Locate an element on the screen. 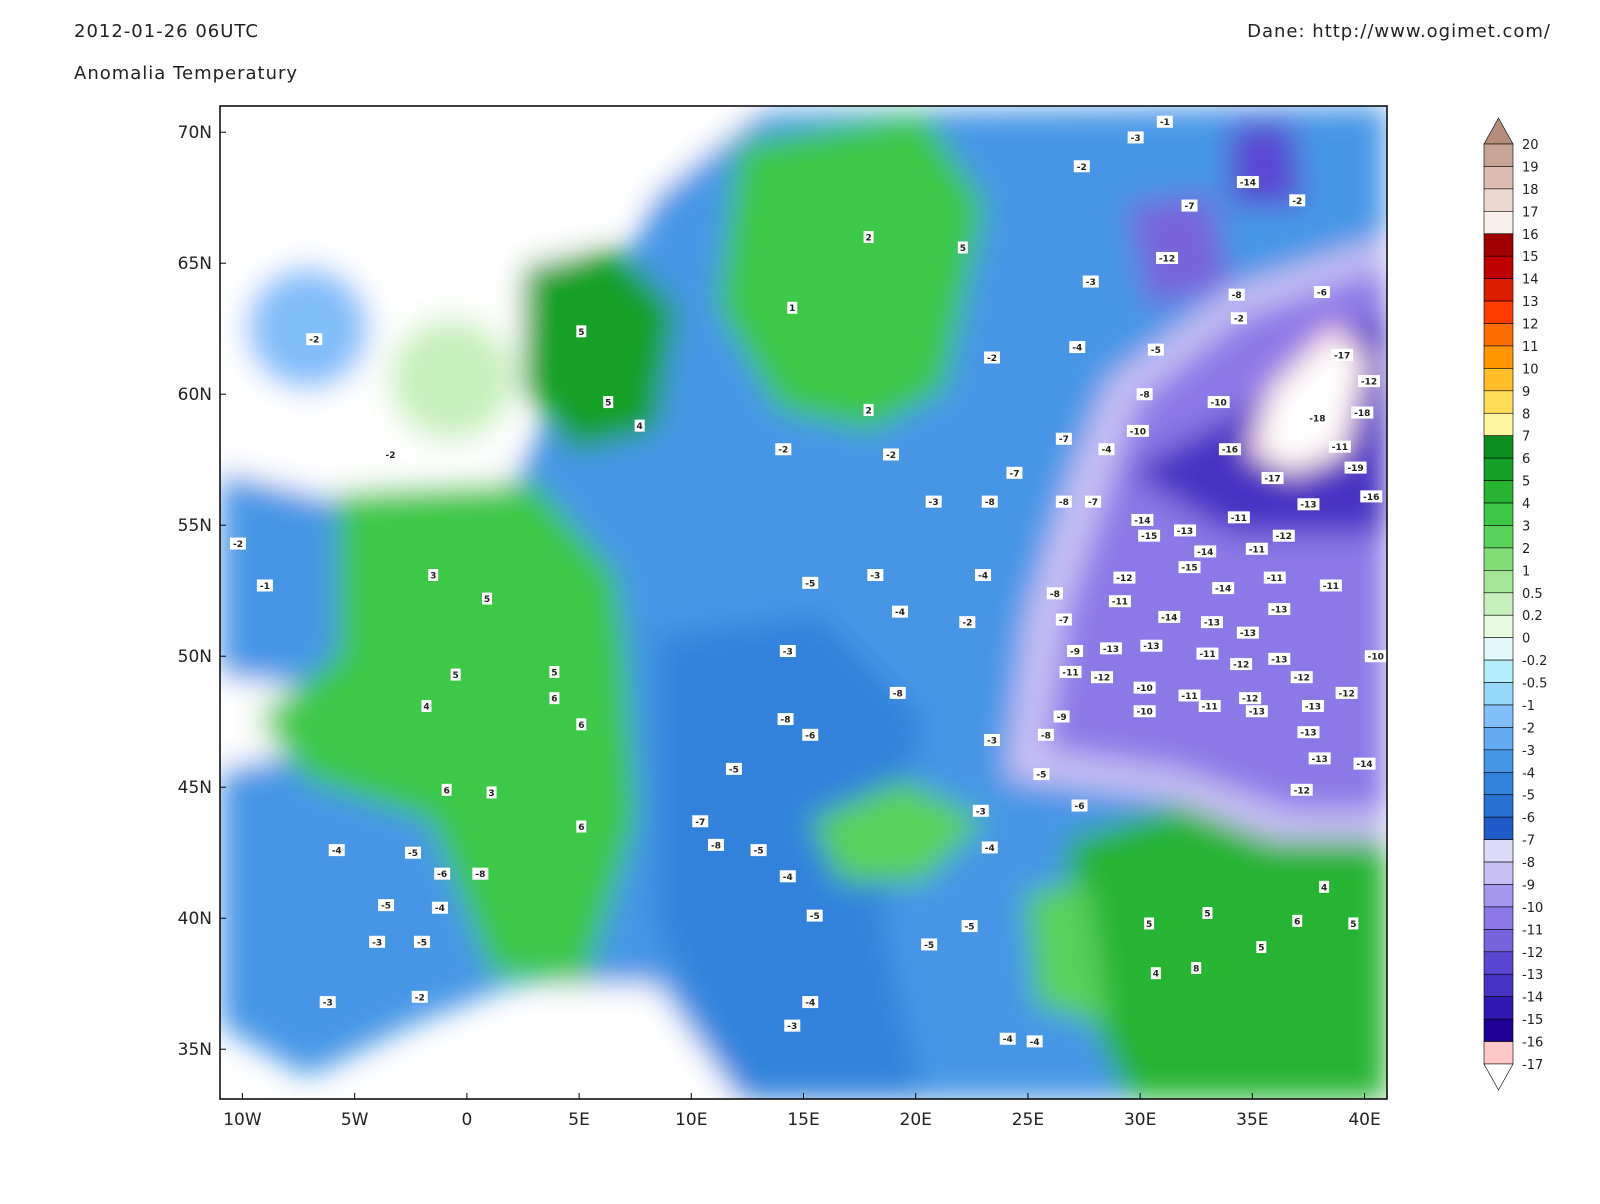 This screenshot has height=1204, width=1600. station-value: -16 is located at coordinates (1371, 498).